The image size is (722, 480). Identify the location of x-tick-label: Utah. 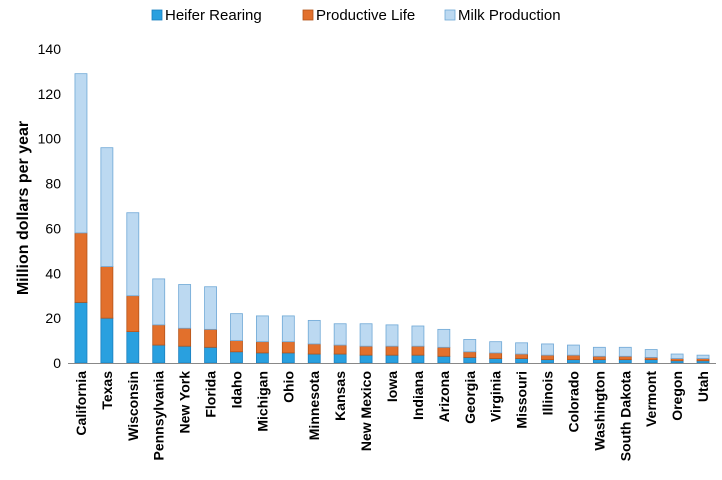
(703, 386).